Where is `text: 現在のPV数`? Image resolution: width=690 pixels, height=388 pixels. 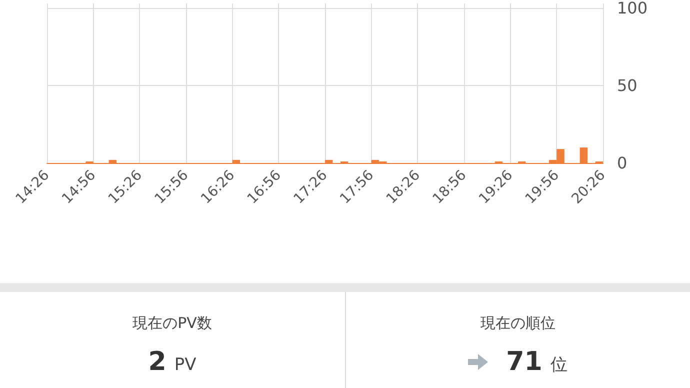
text: 現在のPV数 is located at coordinates (172, 323).